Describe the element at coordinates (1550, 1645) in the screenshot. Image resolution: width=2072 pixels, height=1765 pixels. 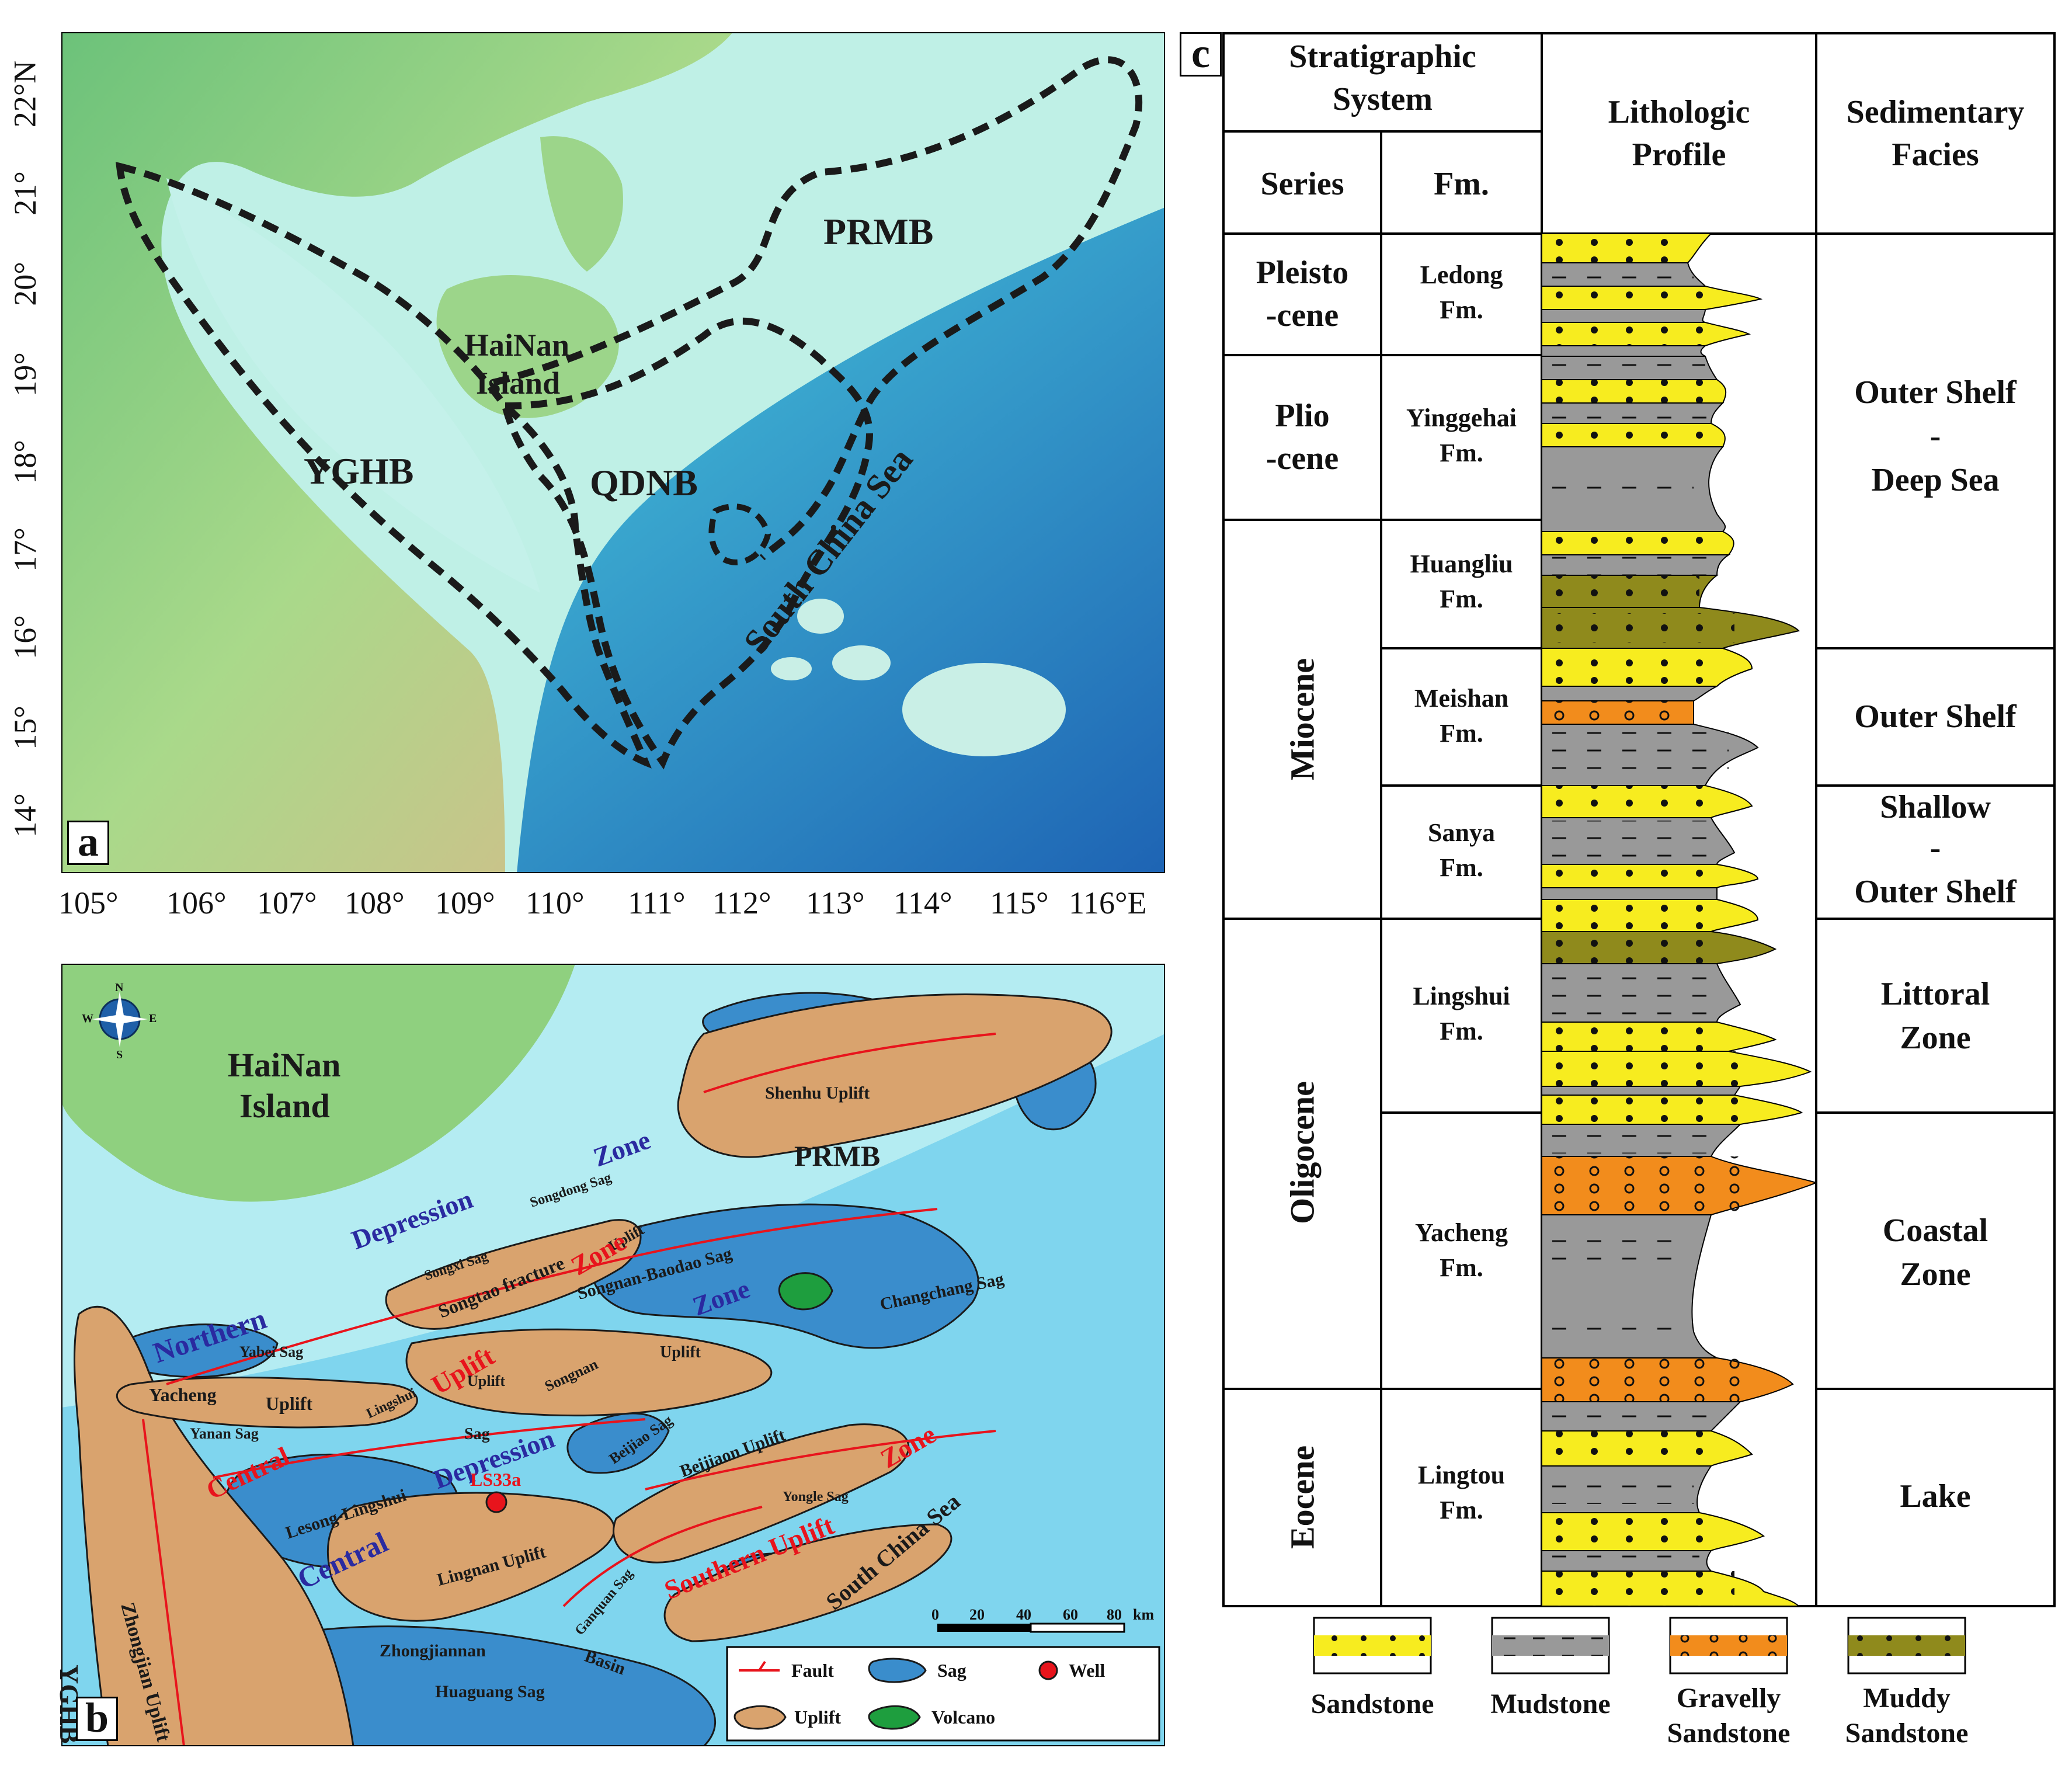
I see `legend-mudstone-swatch` at that location.